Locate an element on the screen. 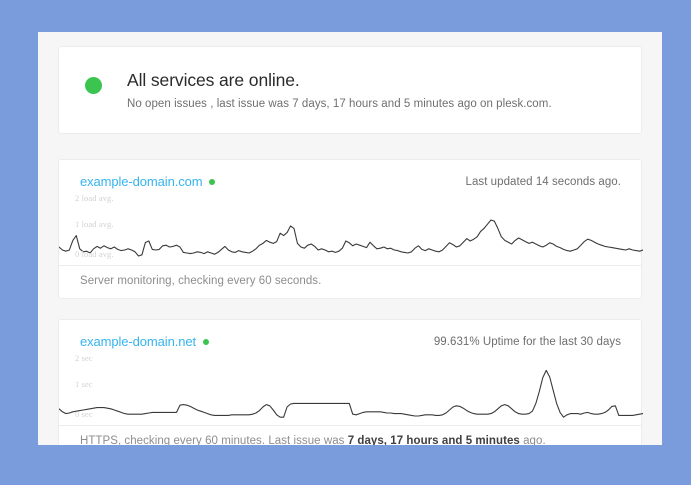 The height and width of the screenshot is (485, 691). load-average-chart-svg is located at coordinates (351, 229).